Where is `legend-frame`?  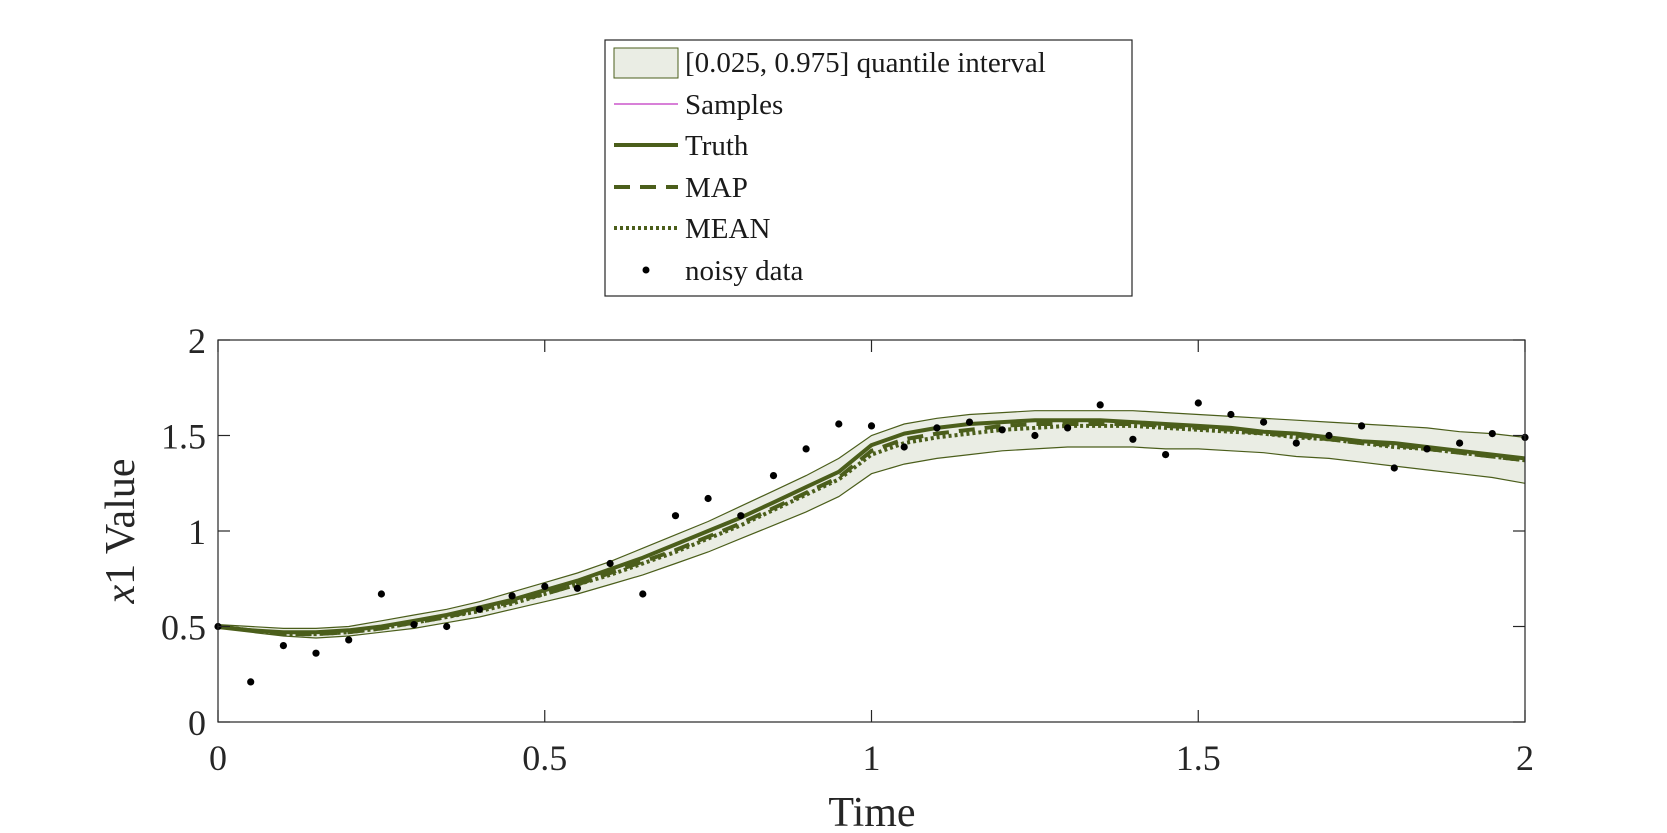 legend-frame is located at coordinates (868, 168).